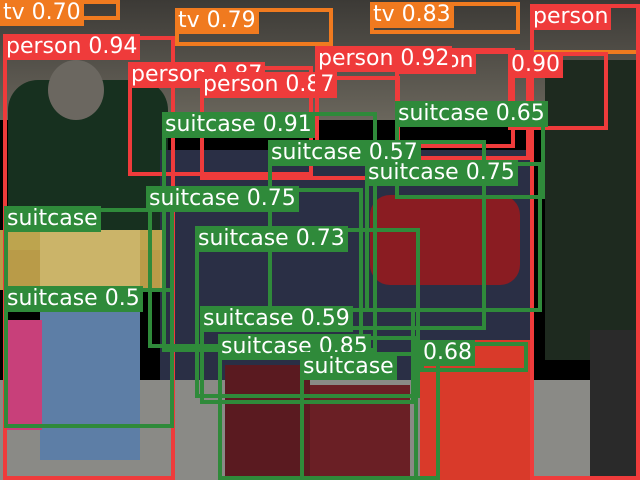 This screenshot has height=480, width=640. Describe the element at coordinates (238, 125) in the screenshot. I see `suitcase-label: suitcase 0.91` at that location.